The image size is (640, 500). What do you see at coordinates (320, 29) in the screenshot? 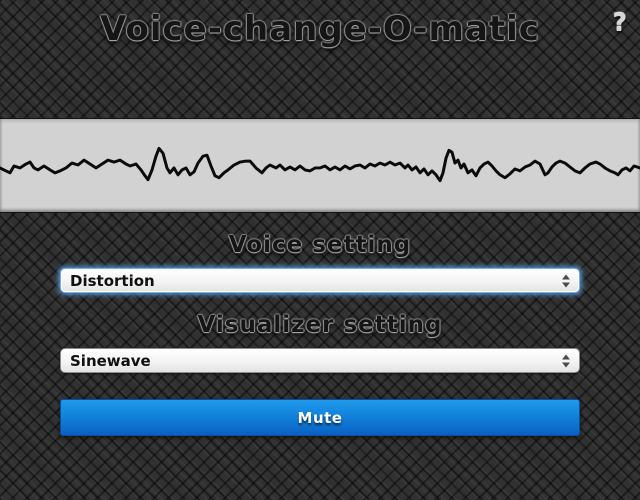
I see `page-title: Voice-change-O-matic` at bounding box center [320, 29].